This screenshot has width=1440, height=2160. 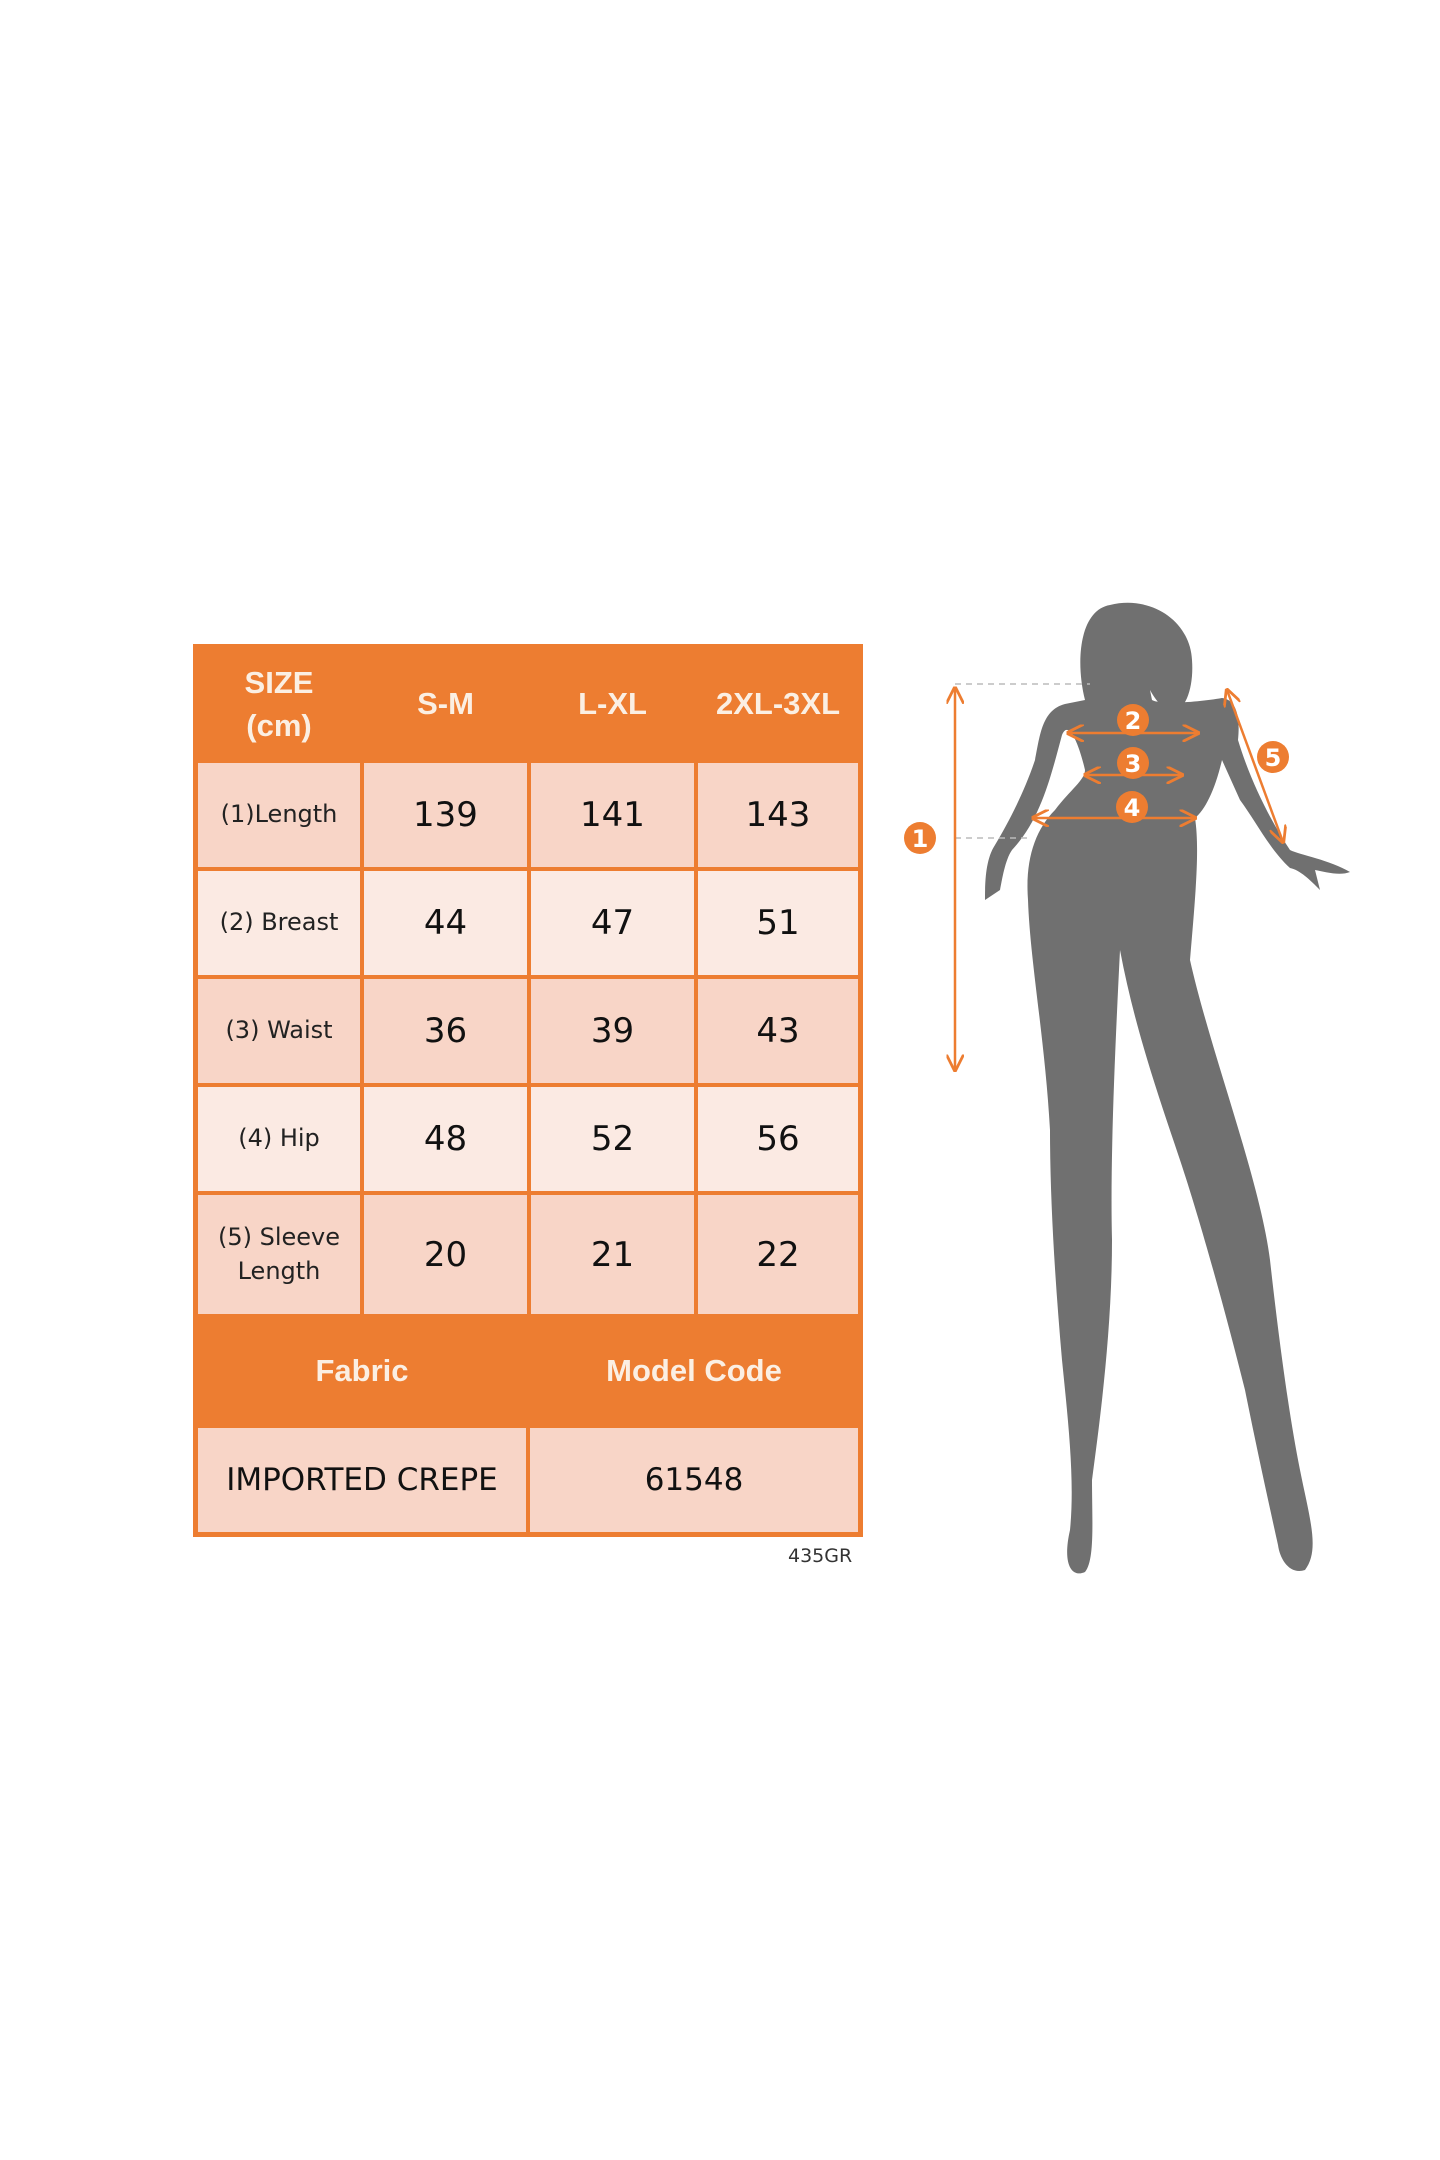 What do you see at coordinates (694, 1371) in the screenshot?
I see `model-code-header: Model Code` at bounding box center [694, 1371].